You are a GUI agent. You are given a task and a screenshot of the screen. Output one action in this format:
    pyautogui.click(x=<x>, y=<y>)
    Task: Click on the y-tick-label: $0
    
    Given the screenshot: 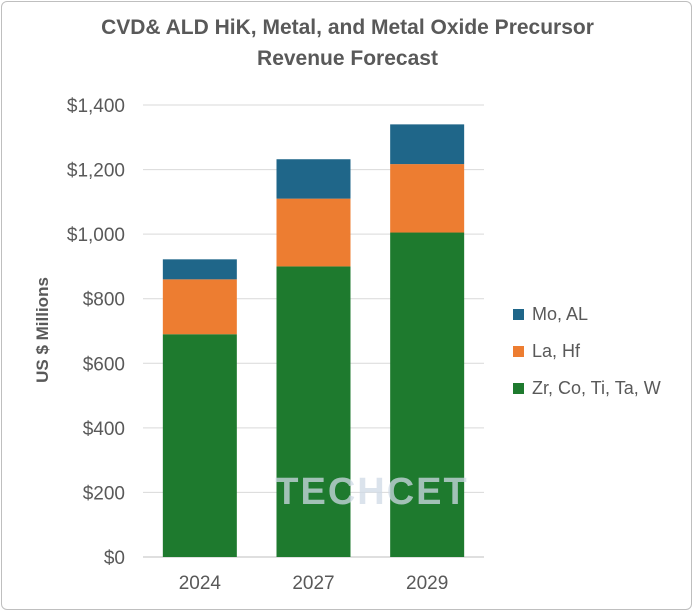 What is the action you would take?
    pyautogui.click(x=114, y=558)
    